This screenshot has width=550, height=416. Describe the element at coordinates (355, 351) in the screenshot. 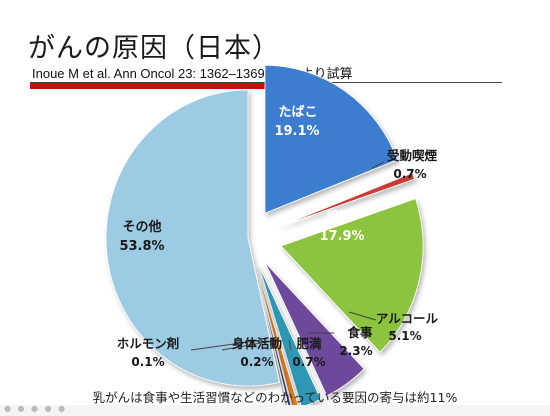

I see `slice-value-5: 2.3%` at that location.